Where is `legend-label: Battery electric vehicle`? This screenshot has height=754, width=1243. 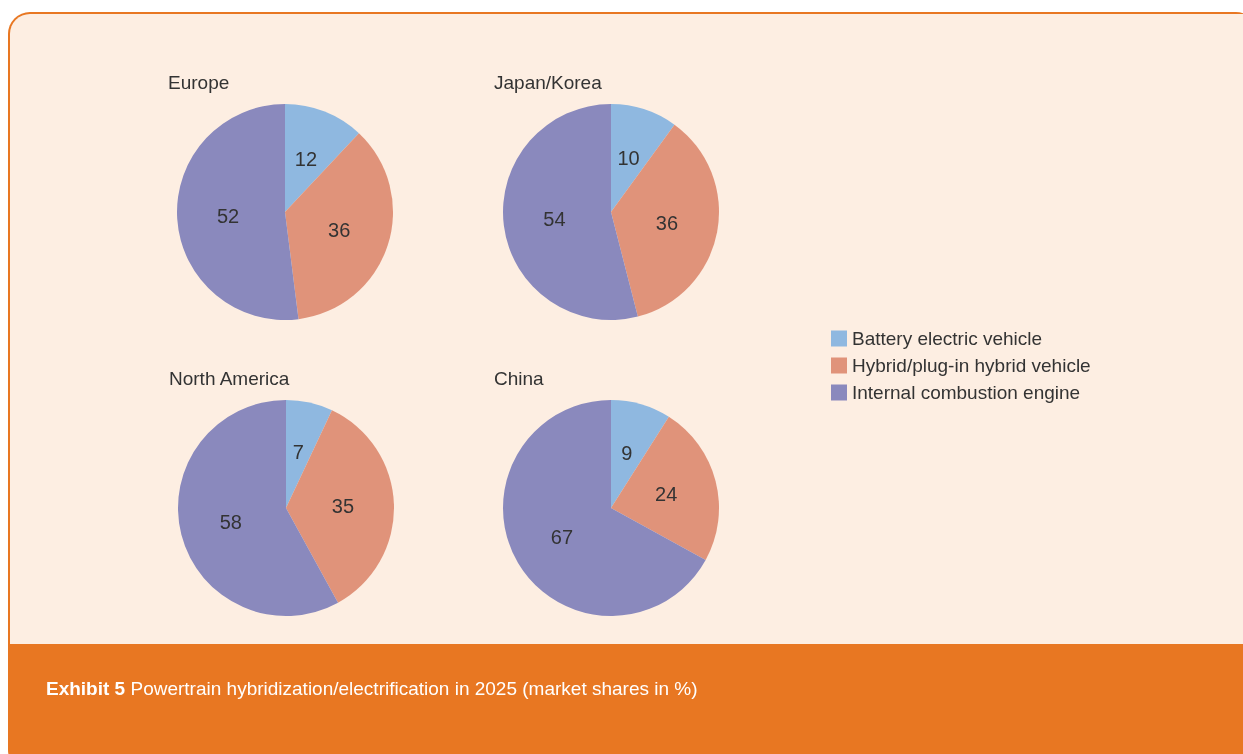
legend-label: Battery electric vehicle is located at coordinates (947, 338).